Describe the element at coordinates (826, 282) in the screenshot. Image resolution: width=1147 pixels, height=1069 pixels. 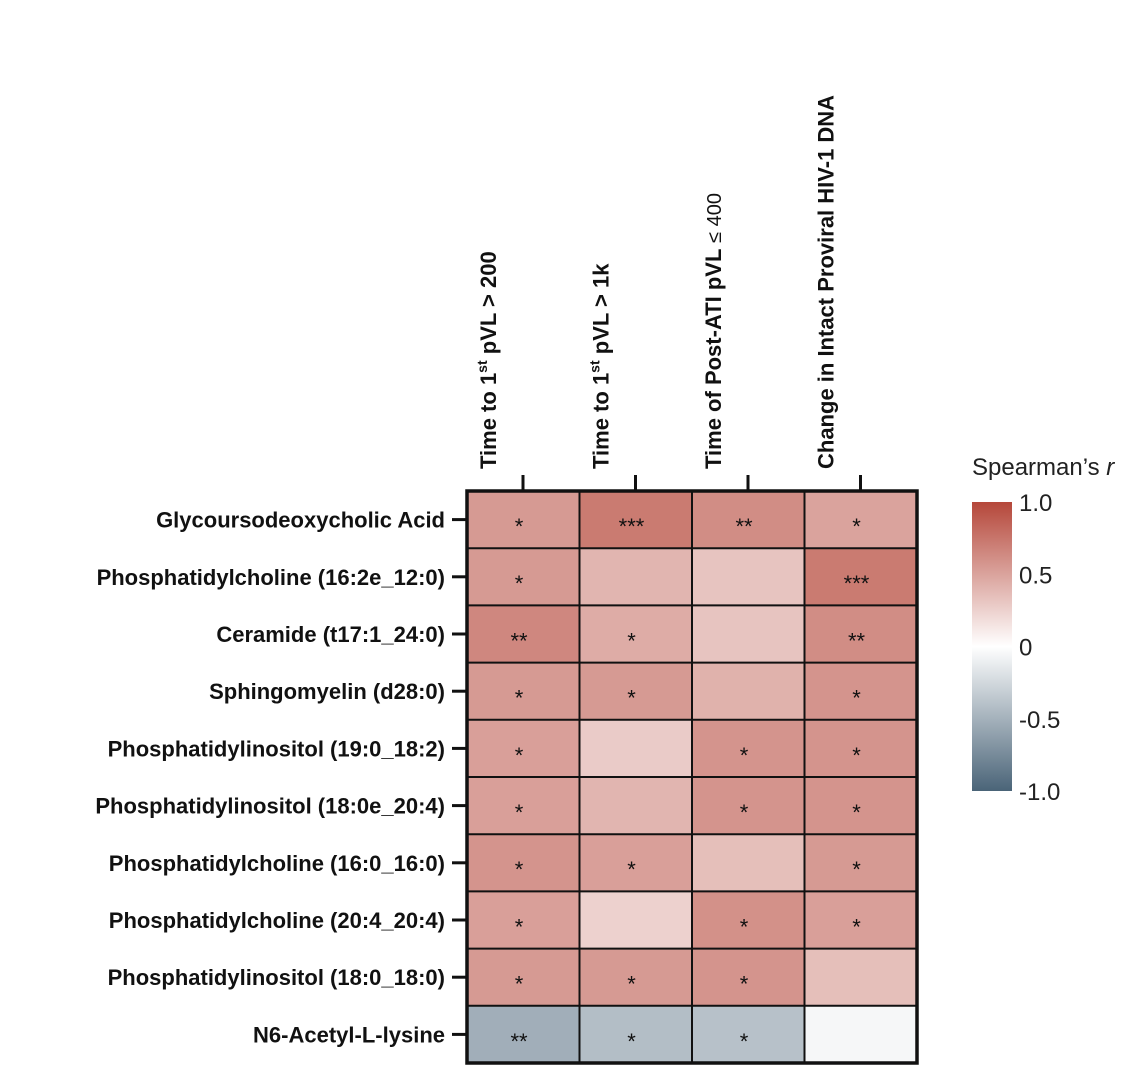
I see `column-label: Change in Intact Proviral HIV-1 DNA` at that location.